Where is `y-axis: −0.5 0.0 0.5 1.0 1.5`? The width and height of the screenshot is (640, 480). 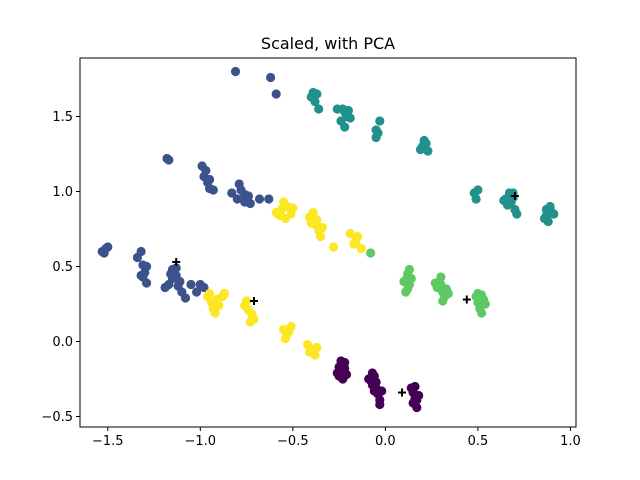
y-axis: −0.5 0.0 0.5 1.0 1.5 is located at coordinates (60, 267).